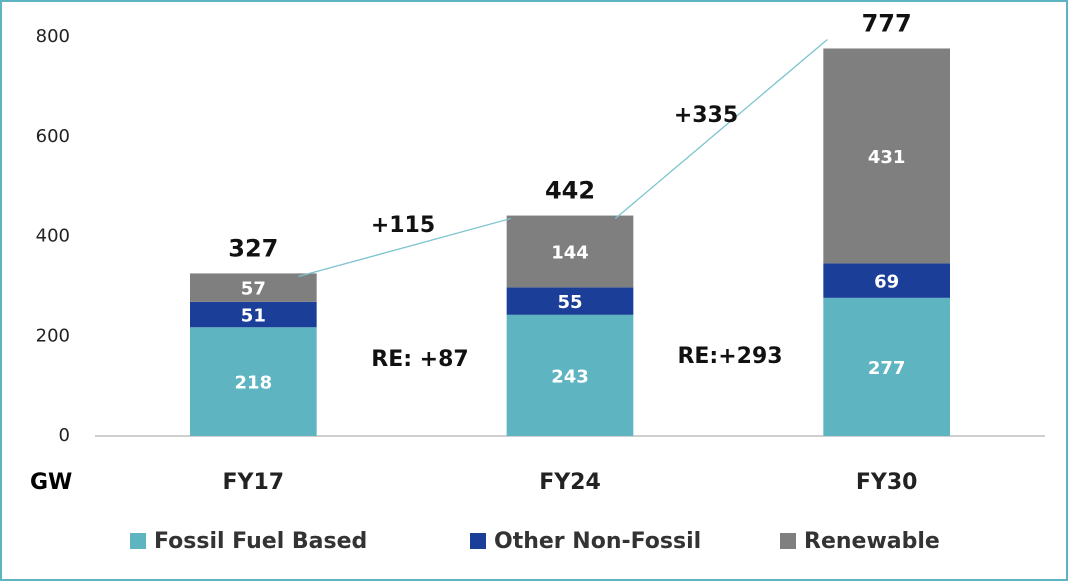 Image resolution: width=1068 pixels, height=581 pixels. Describe the element at coordinates (887, 482) in the screenshot. I see `x-tick-label: FY30` at that location.